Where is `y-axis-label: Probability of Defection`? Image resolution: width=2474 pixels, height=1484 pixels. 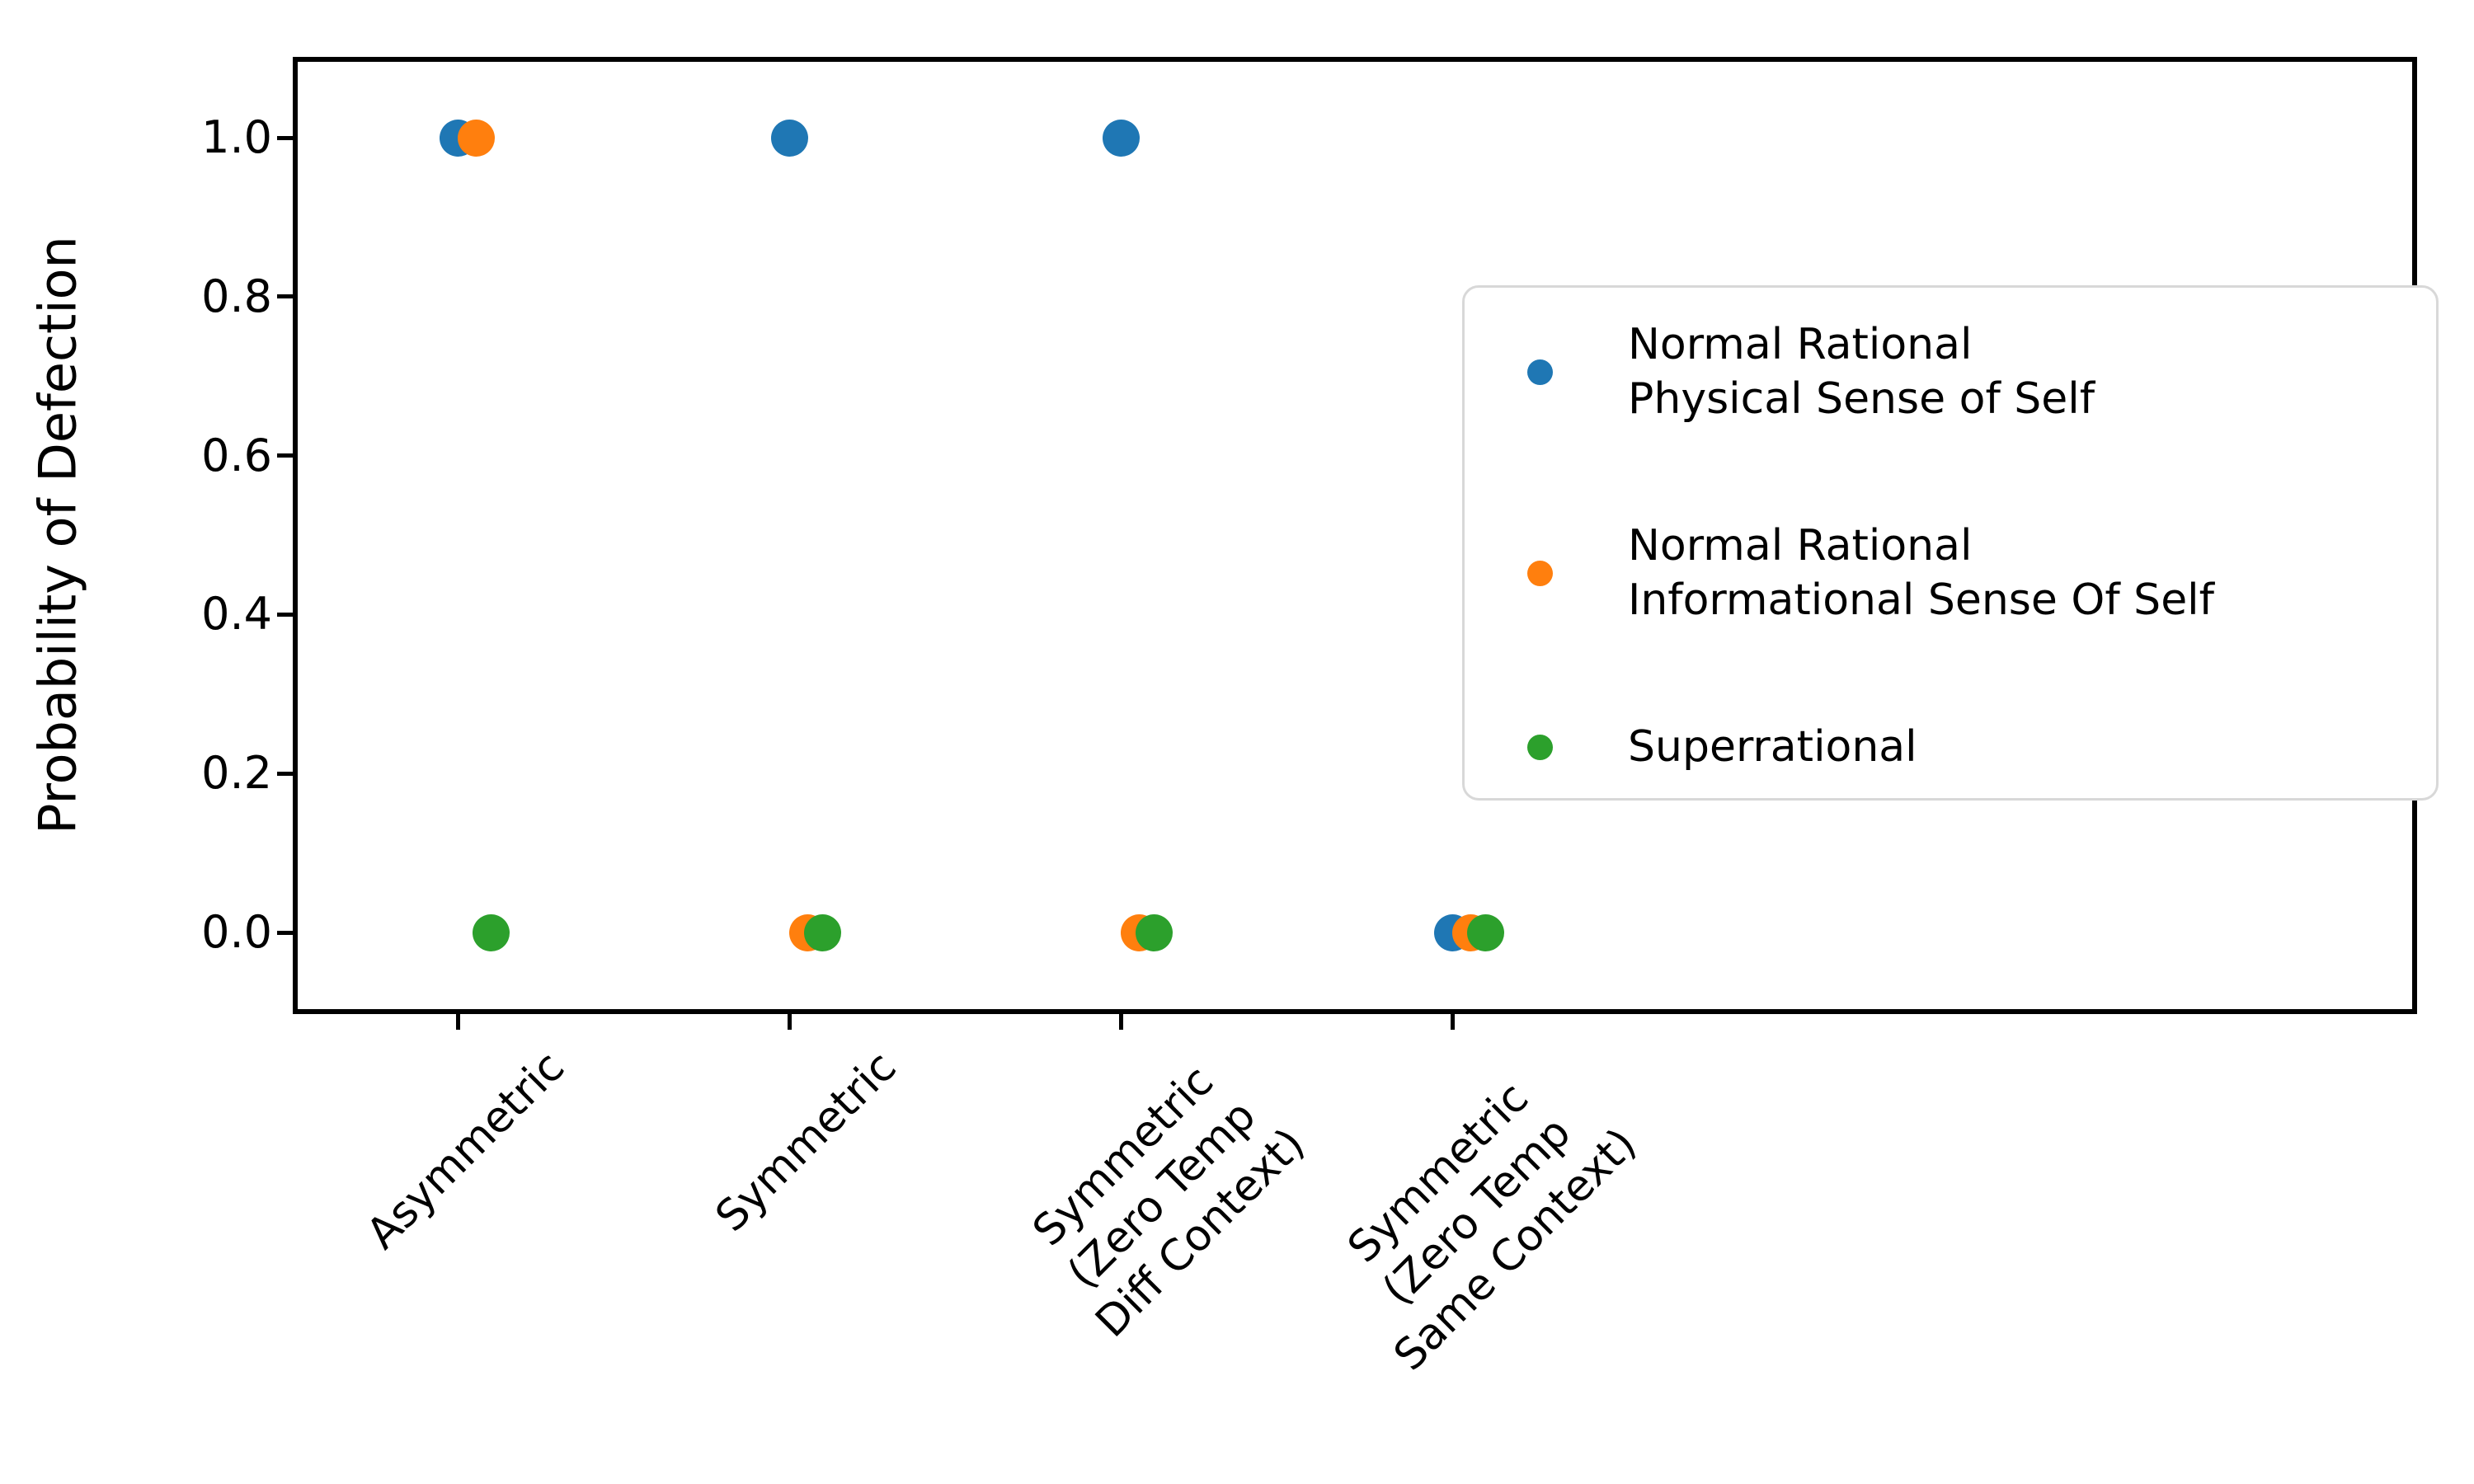 y-axis-label: Probability of Defection is located at coordinates (57, 535).